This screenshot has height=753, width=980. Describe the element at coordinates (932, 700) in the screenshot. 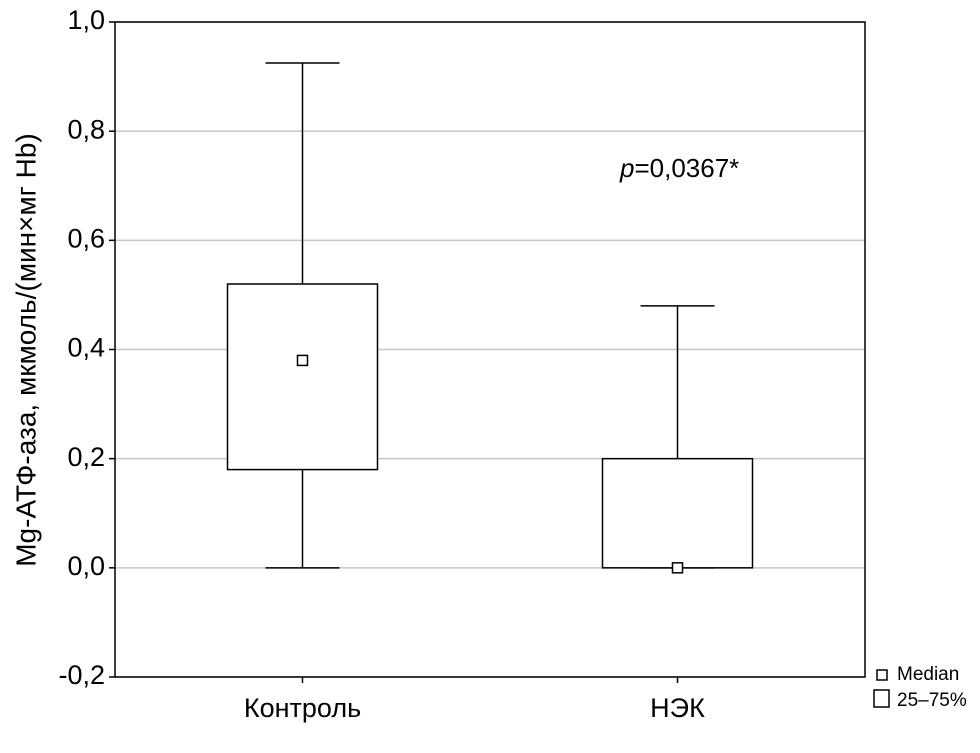

I see `legend-label: 25–75%` at that location.